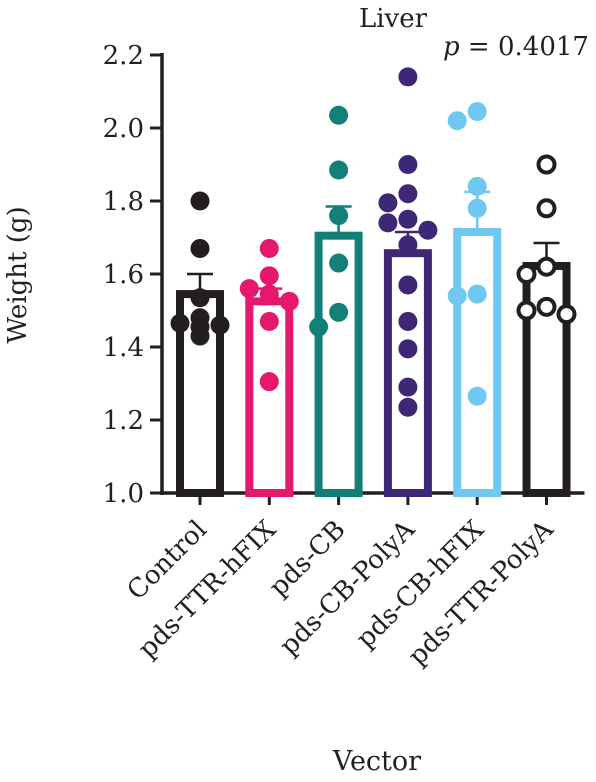 The width and height of the screenshot is (596, 782). I want to click on y-axis-label: Weight (g), so click(18, 274).